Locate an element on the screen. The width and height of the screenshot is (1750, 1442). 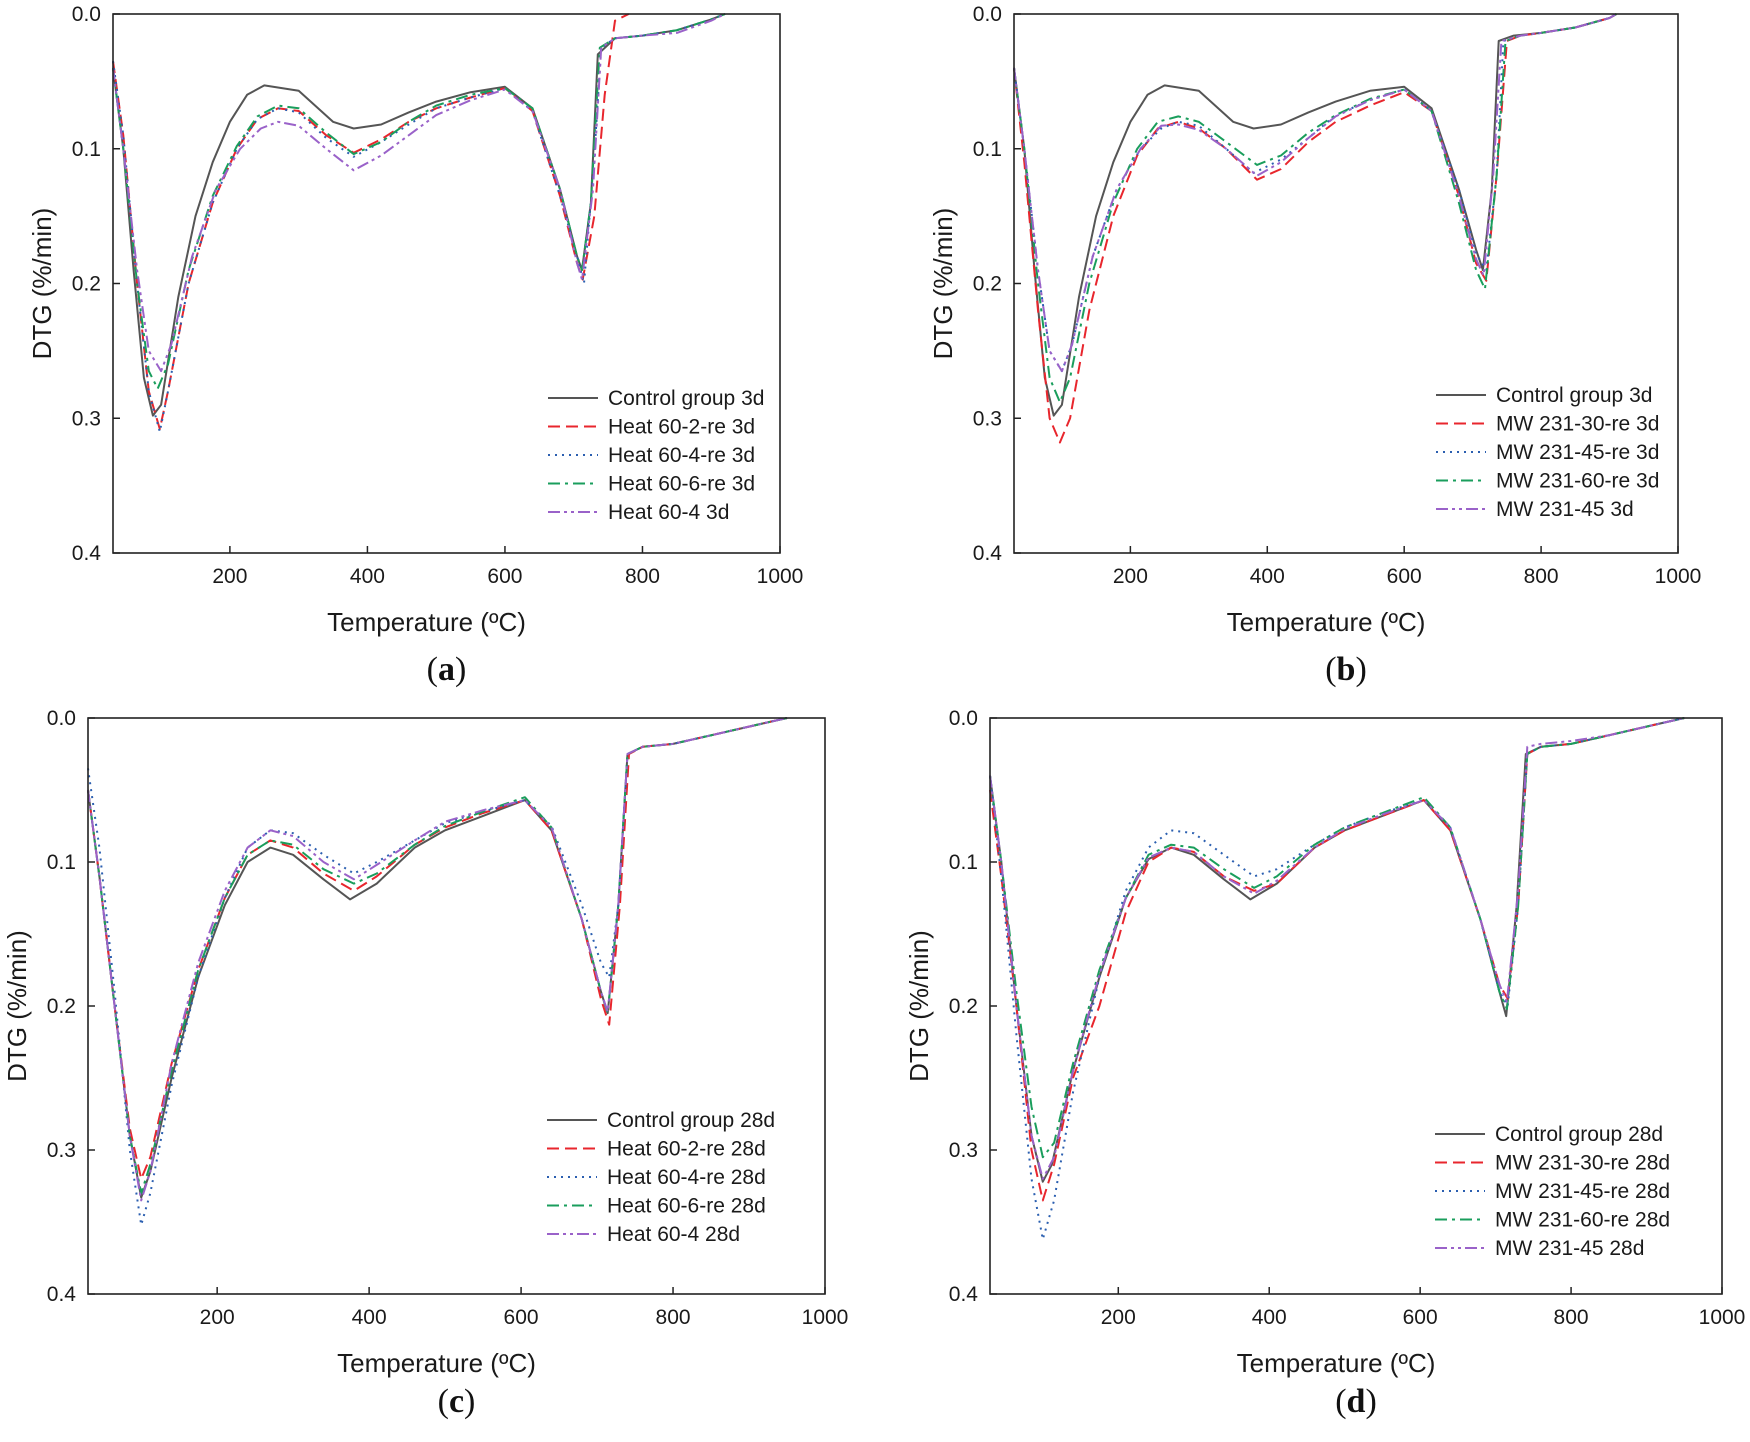
legend-label: MW 231-60-re 28d is located at coordinates (1582, 1220).